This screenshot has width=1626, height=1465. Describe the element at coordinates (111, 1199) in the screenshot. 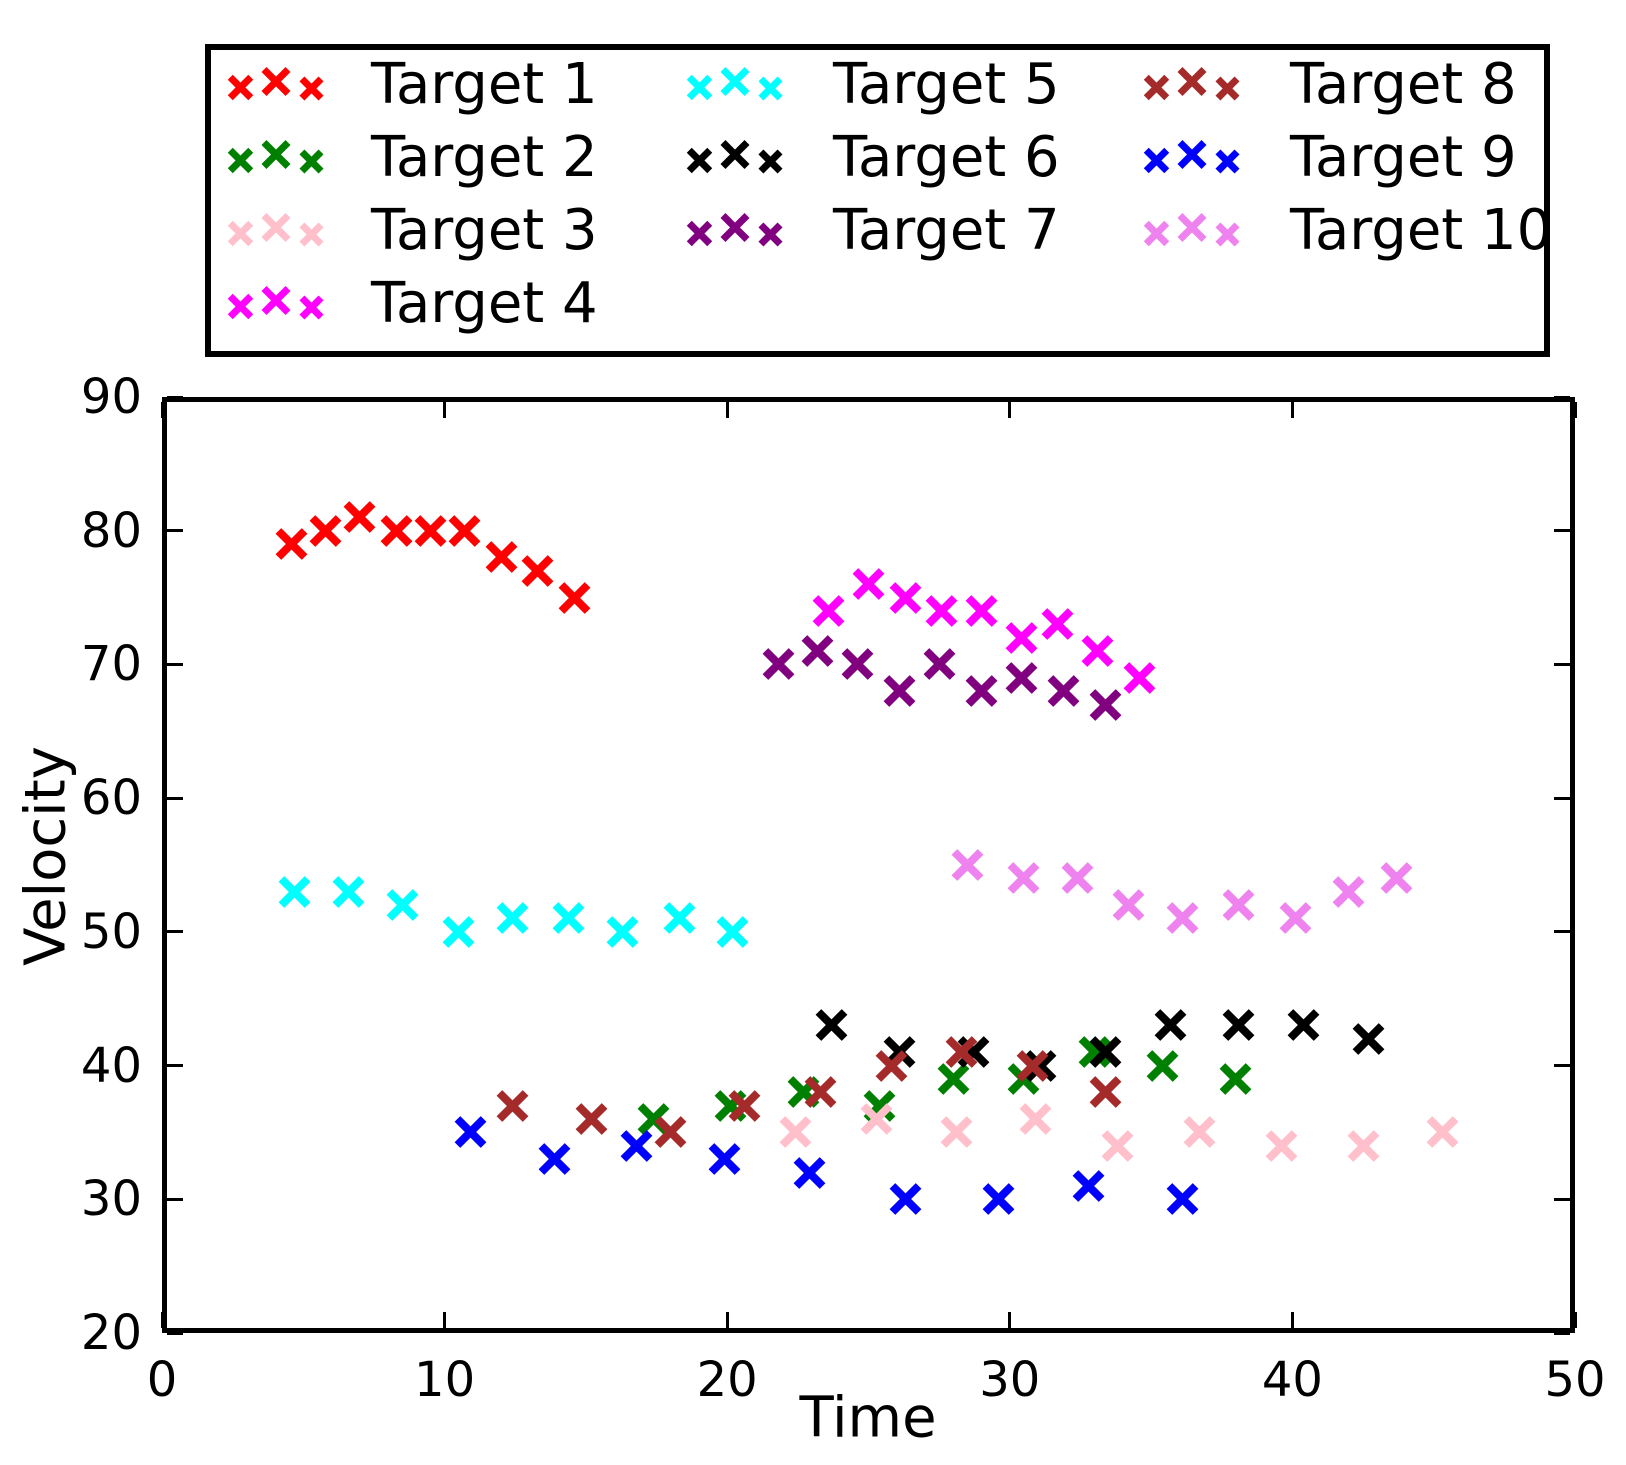

I see `y-tick-label: 30` at that location.